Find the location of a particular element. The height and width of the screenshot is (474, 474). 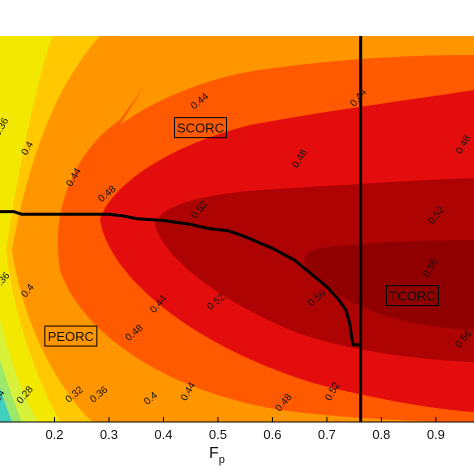

x-tick-label: 0.3 is located at coordinates (109, 434).